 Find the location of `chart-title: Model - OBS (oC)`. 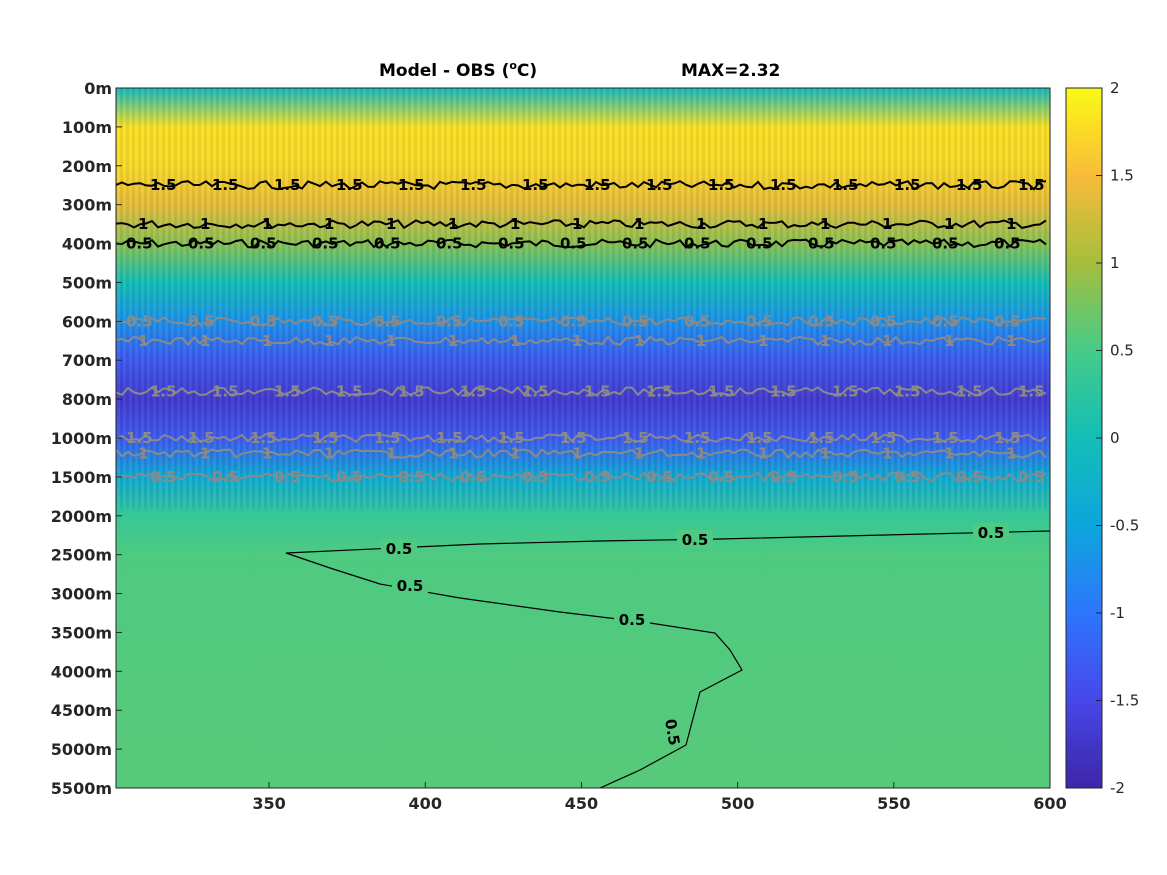

chart-title: Model - OBS (oC) is located at coordinates (458, 70).